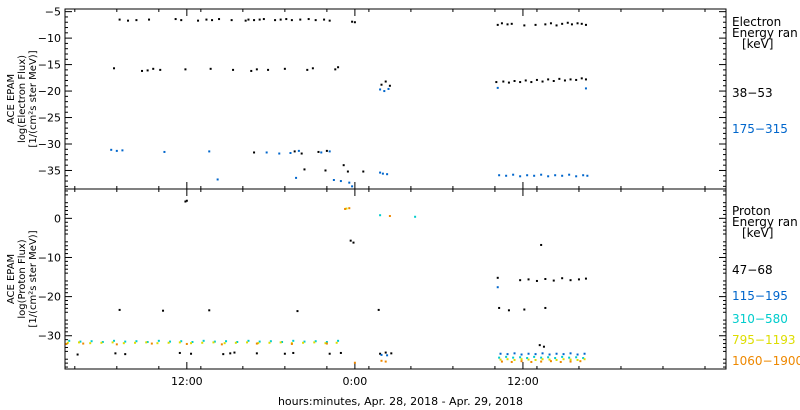 The image size is (800, 410). Describe the element at coordinates (49, 170) in the screenshot. I see `y-tick-label: −35` at that location.